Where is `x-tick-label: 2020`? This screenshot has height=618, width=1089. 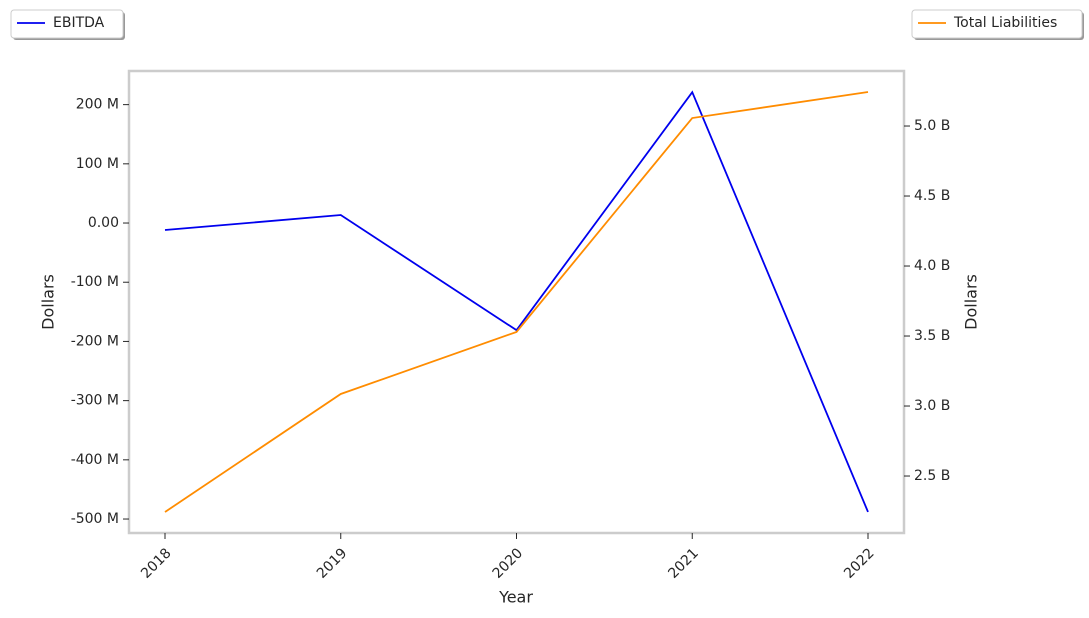 x-tick-label: 2020 is located at coordinates (508, 563).